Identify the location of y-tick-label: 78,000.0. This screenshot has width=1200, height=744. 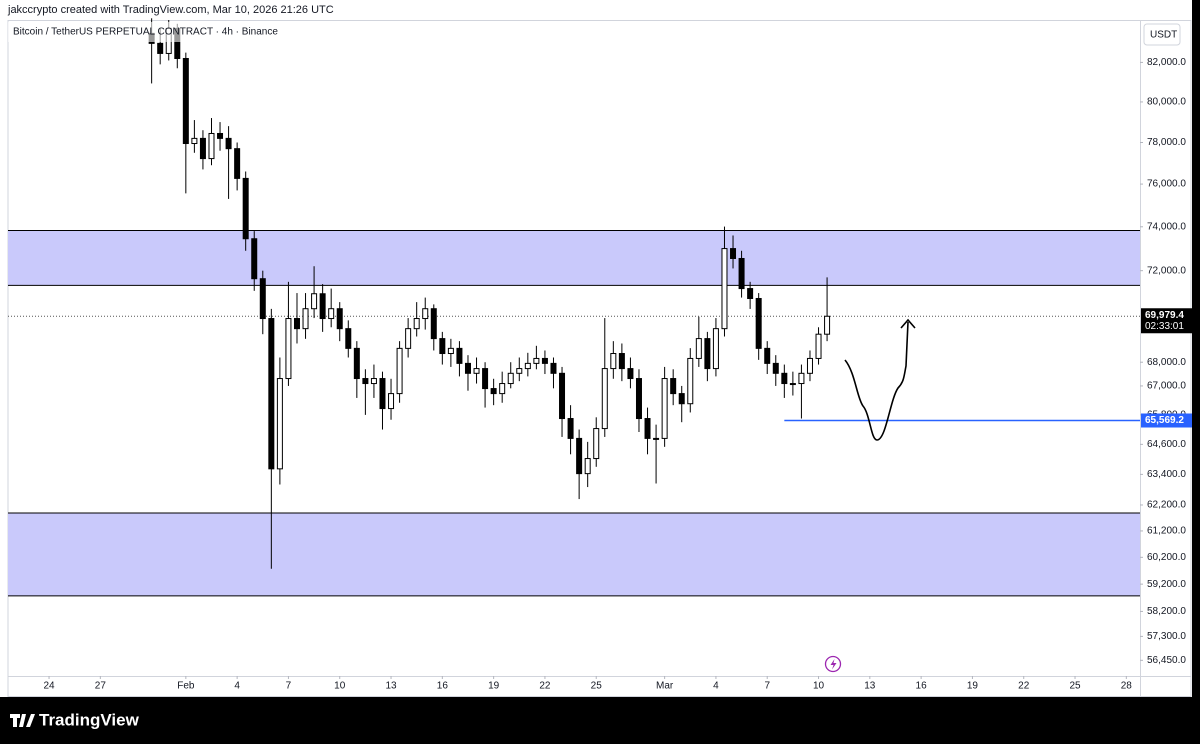
(1166, 142).